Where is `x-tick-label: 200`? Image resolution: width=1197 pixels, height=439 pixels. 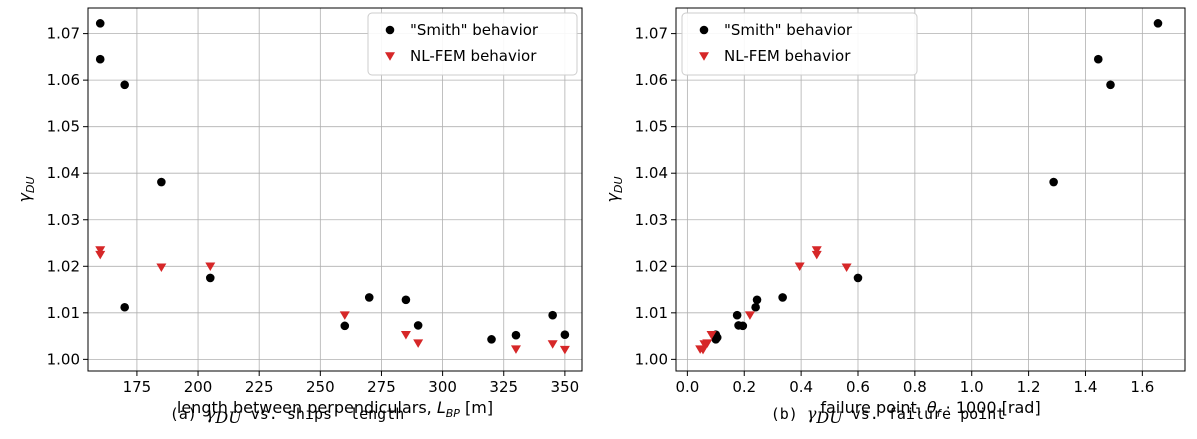 x-tick-label: 200 is located at coordinates (198, 387).